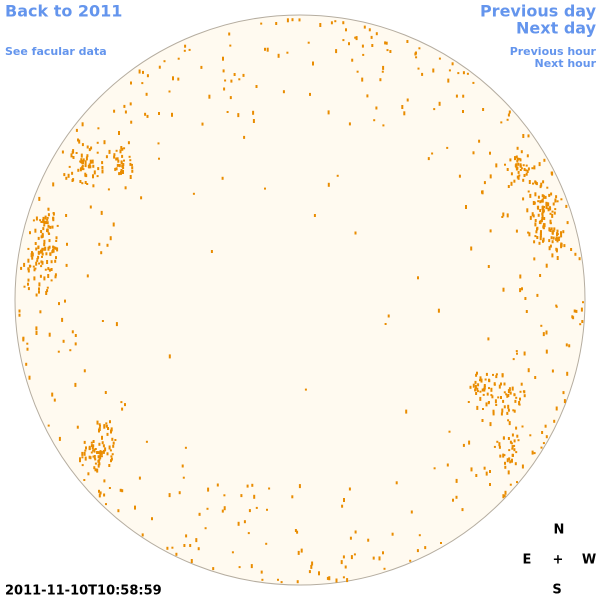 Image resolution: width=600 pixels, height=600 pixels. Describe the element at coordinates (56, 51) in the screenshot. I see `facular-link: See facular data` at that location.